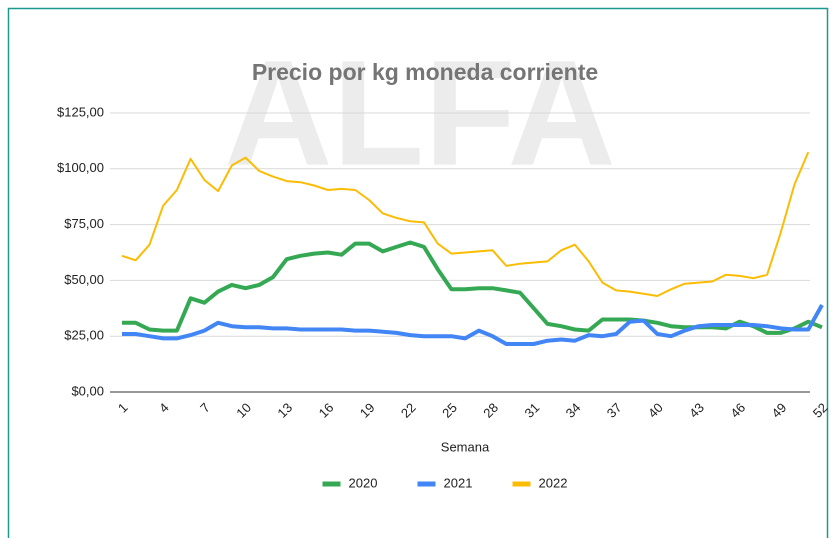  Describe the element at coordinates (123, 408) in the screenshot. I see `x-tick-label: 1` at that location.